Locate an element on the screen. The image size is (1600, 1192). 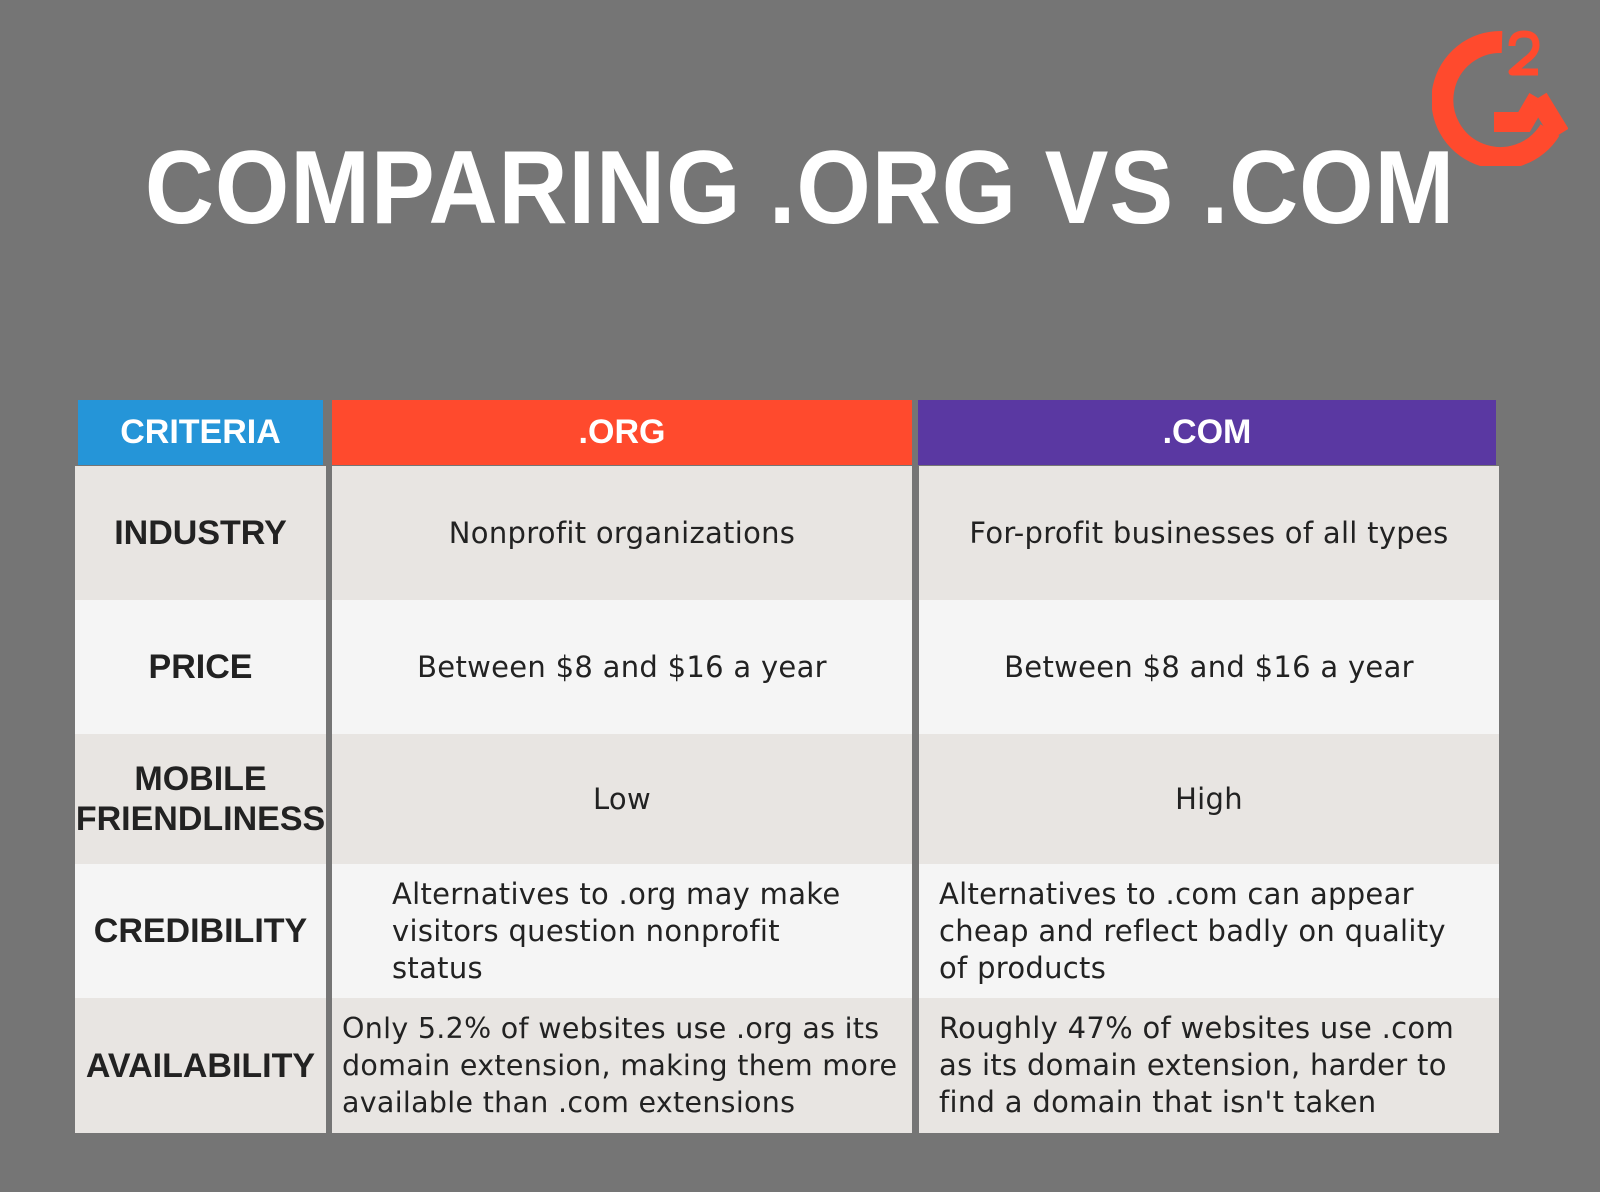
criteria-credibility: CREDIBILITY is located at coordinates (200, 931).